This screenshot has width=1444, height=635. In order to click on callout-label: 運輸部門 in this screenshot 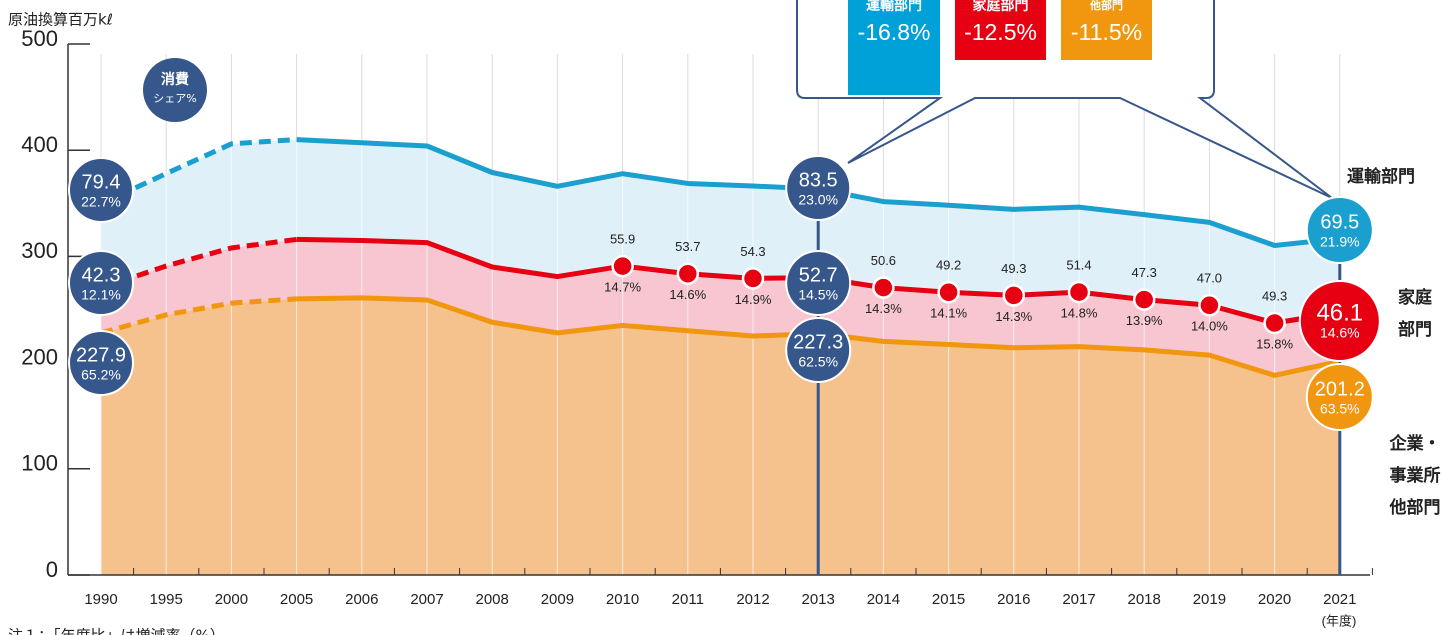, I will do `click(894, 7)`.